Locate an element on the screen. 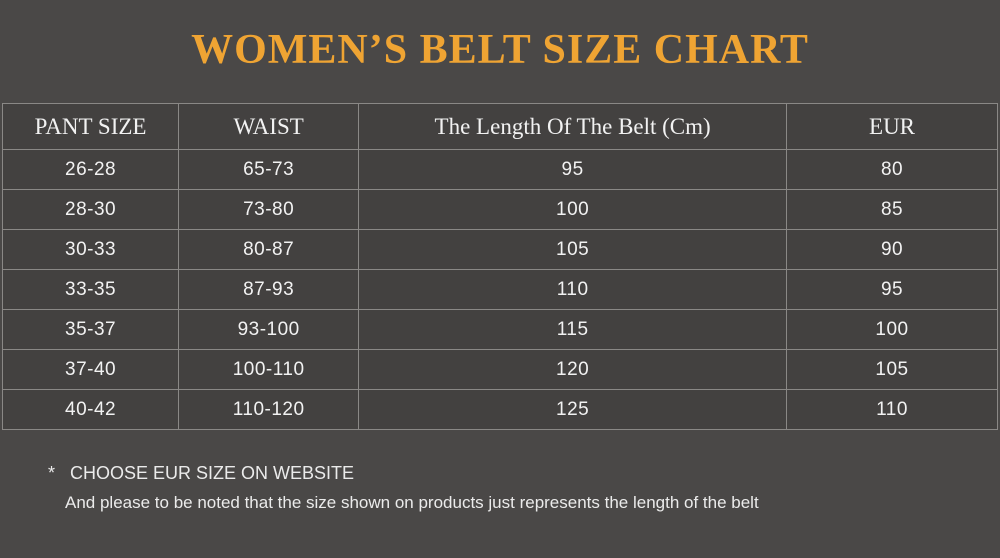 The height and width of the screenshot is (558, 1000). header-belt-length: The Length Of The Belt (Cm) is located at coordinates (573, 126).